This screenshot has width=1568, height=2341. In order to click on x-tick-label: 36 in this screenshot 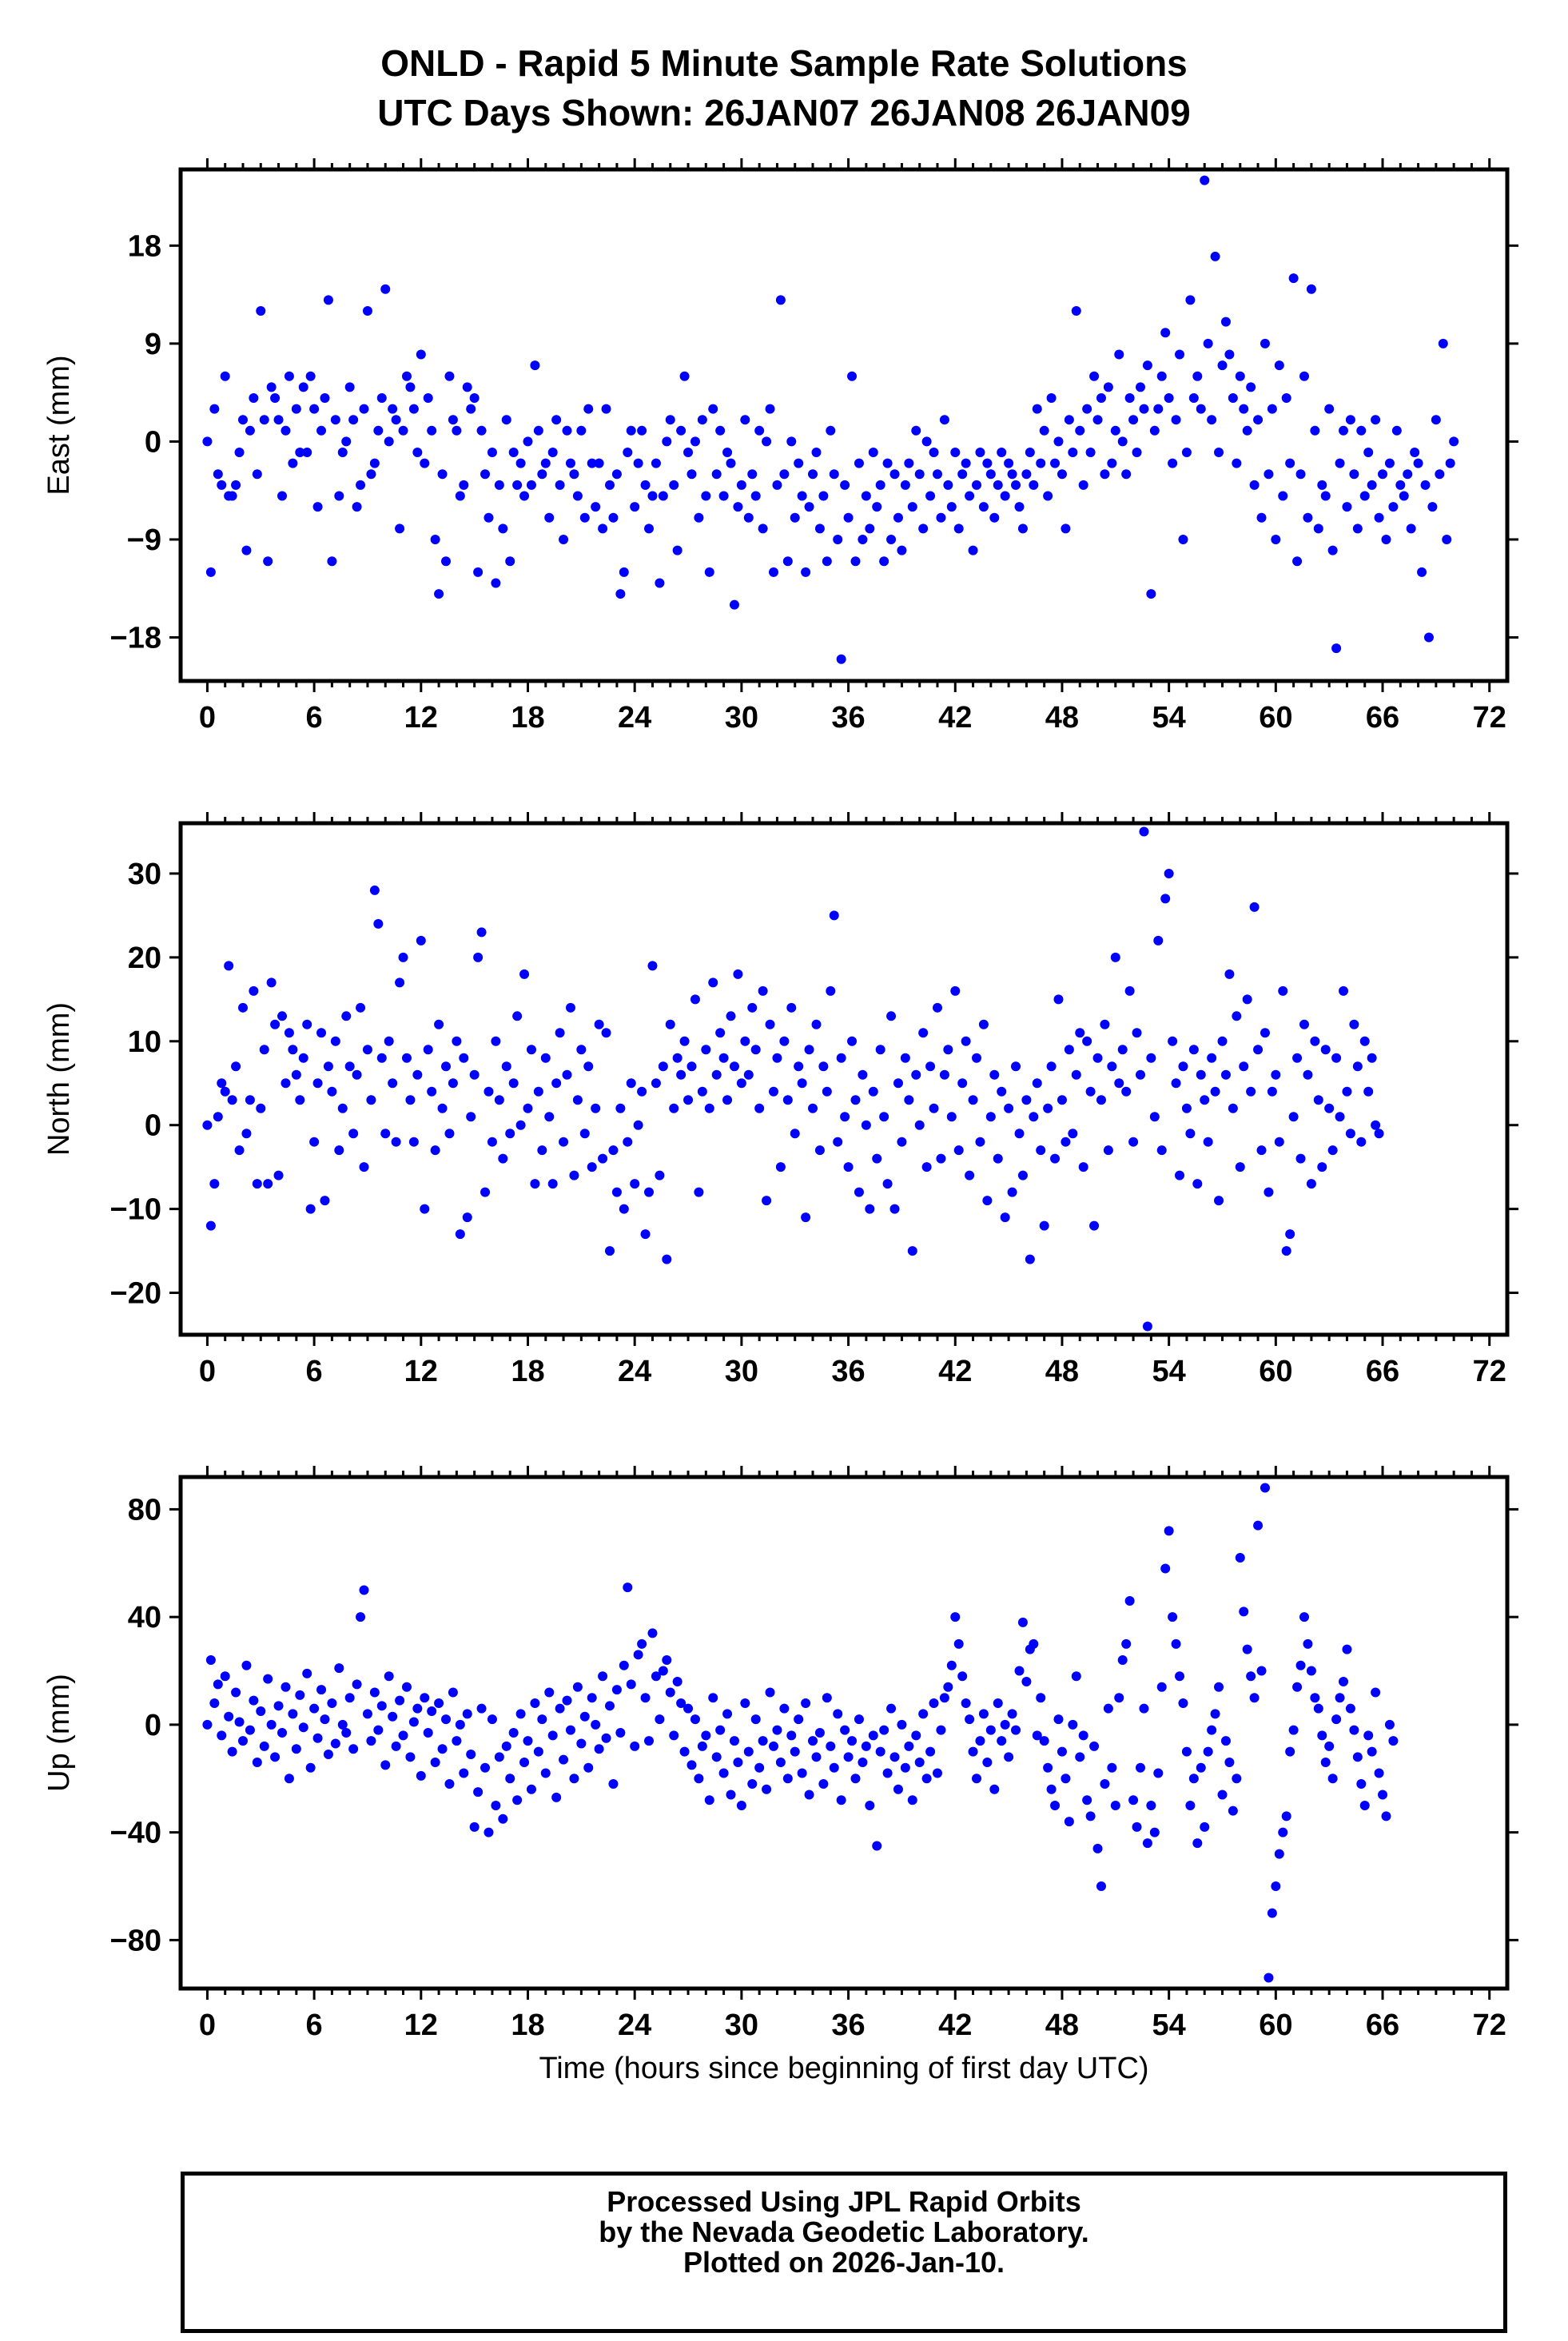, I will do `click(848, 1372)`.